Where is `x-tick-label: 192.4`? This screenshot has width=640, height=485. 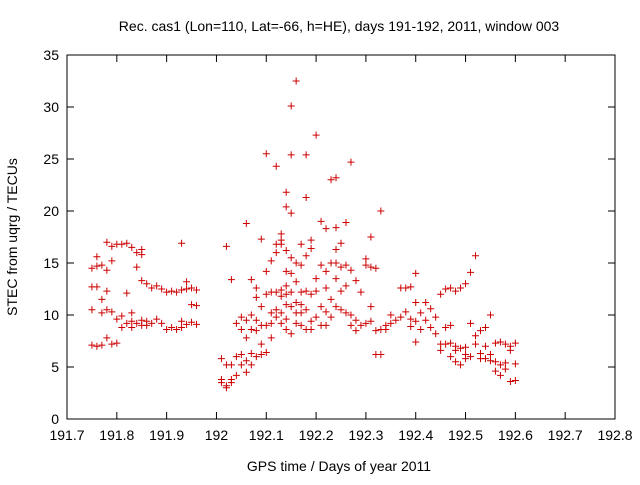 x-tick-label: 192.4 is located at coordinates (415, 435).